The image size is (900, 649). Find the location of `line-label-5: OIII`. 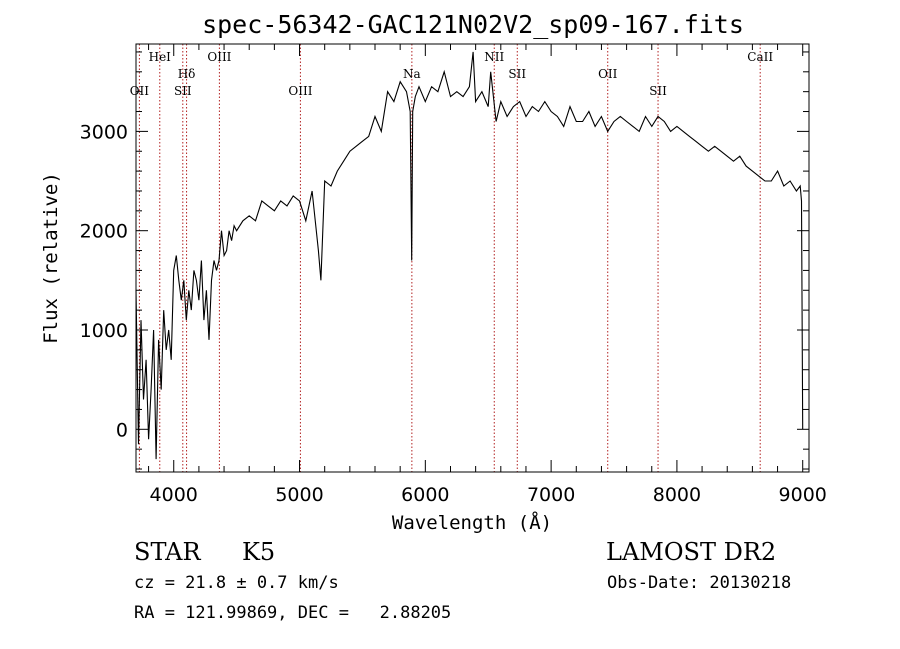

line-label-5: OIII is located at coordinates (300, 91).